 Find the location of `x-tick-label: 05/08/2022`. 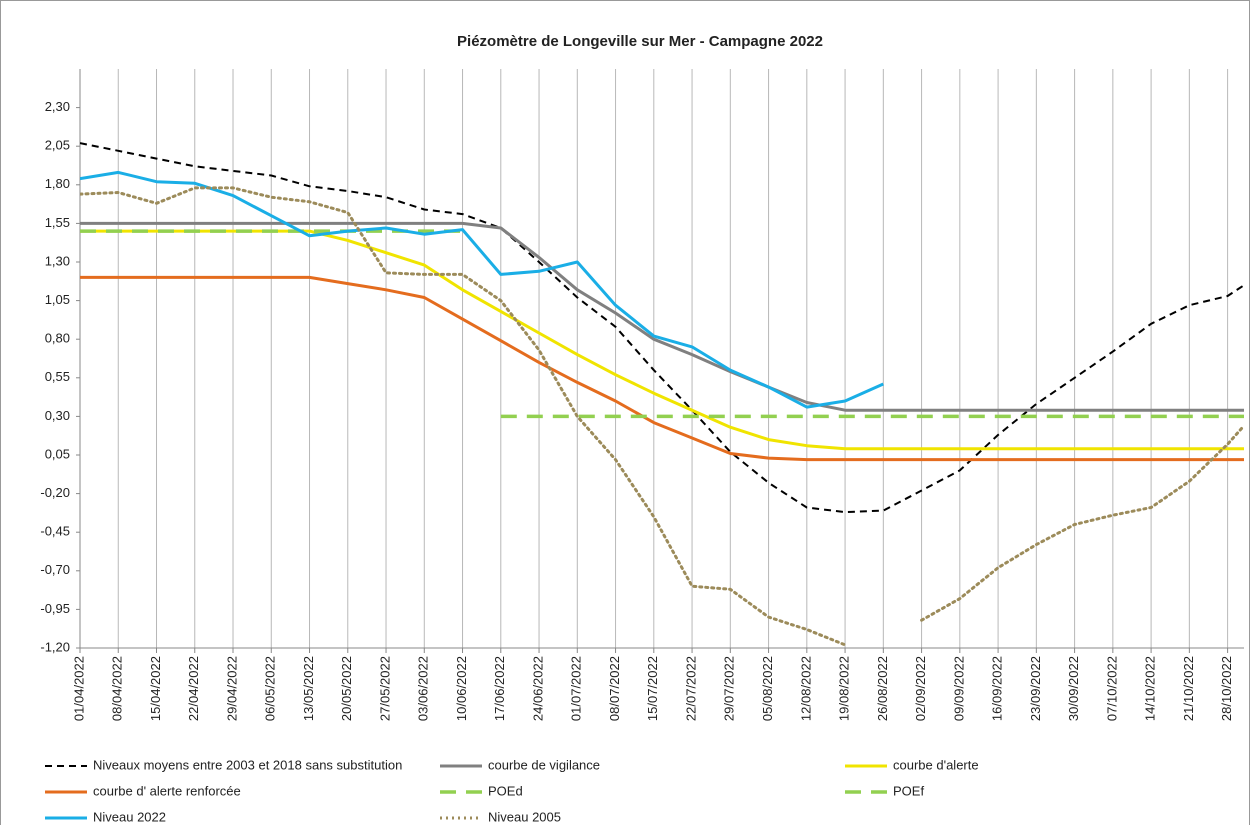

x-tick-label: 05/08/2022 is located at coordinates (767, 688).